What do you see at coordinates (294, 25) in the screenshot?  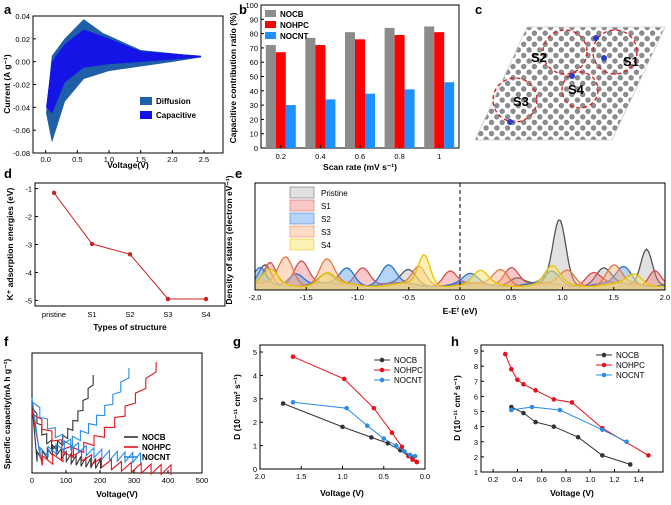 I see `legend-nohpc-b: NOHPC` at bounding box center [294, 25].